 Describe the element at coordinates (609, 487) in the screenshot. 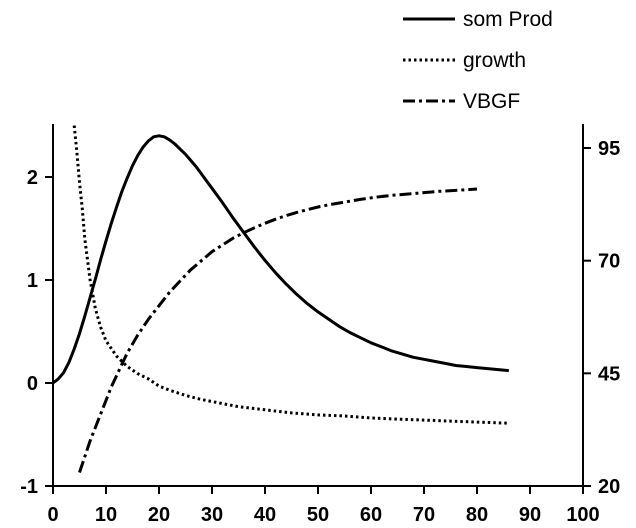

I see `y-right-tick-label: 20` at that location.